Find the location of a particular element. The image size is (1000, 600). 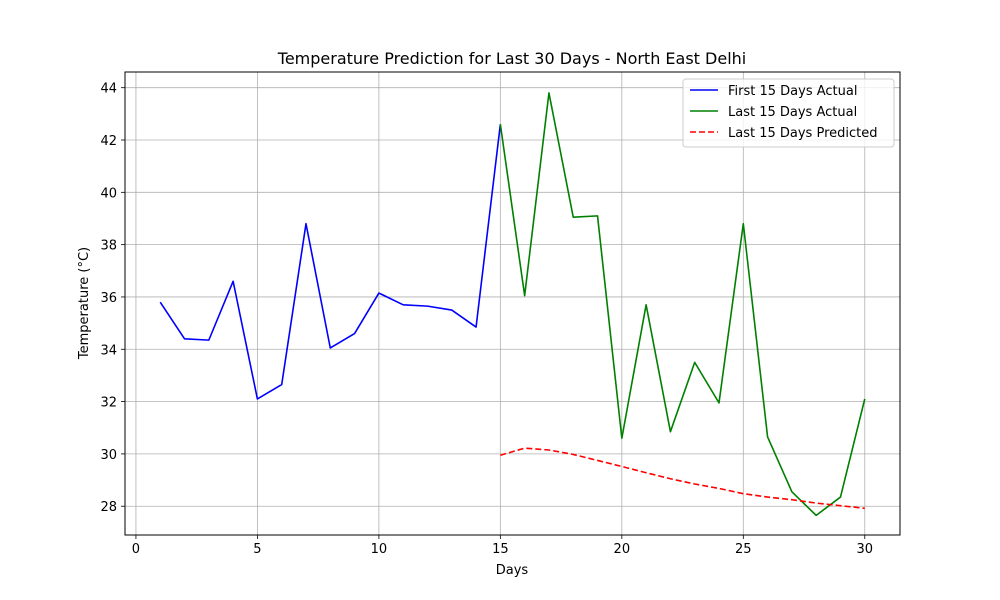

y-tick-label: 30 is located at coordinates (108, 455).